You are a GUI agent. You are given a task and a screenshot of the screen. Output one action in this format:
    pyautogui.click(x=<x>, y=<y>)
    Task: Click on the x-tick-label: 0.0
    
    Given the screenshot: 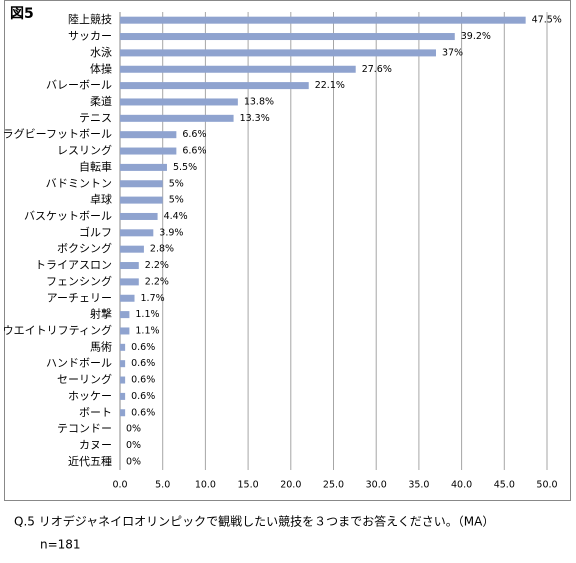 What is the action you would take?
    pyautogui.click(x=119, y=485)
    